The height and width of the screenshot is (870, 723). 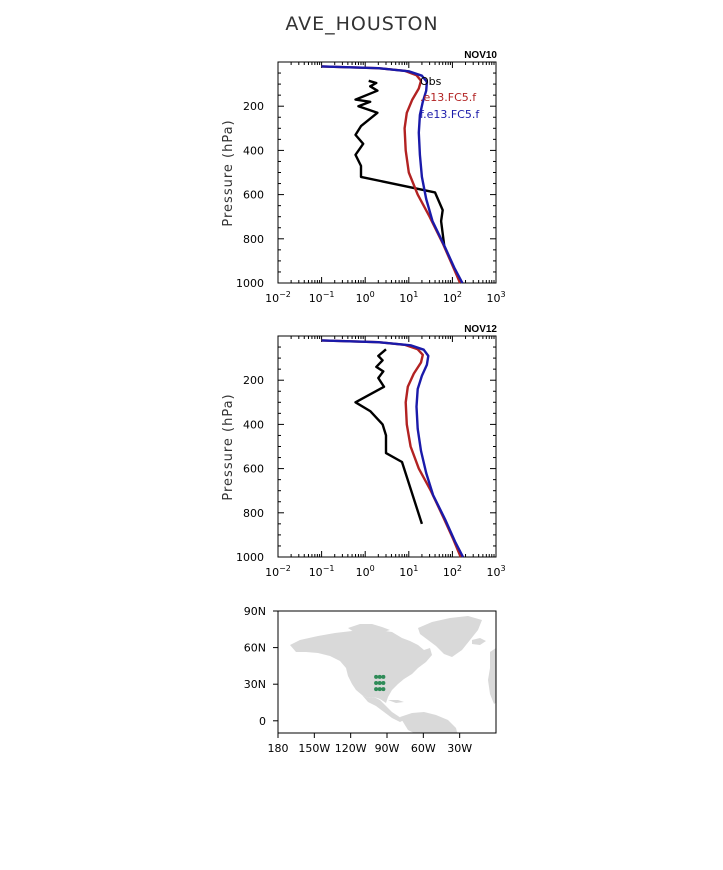 I want to click on land-masses, so click(x=393, y=674).